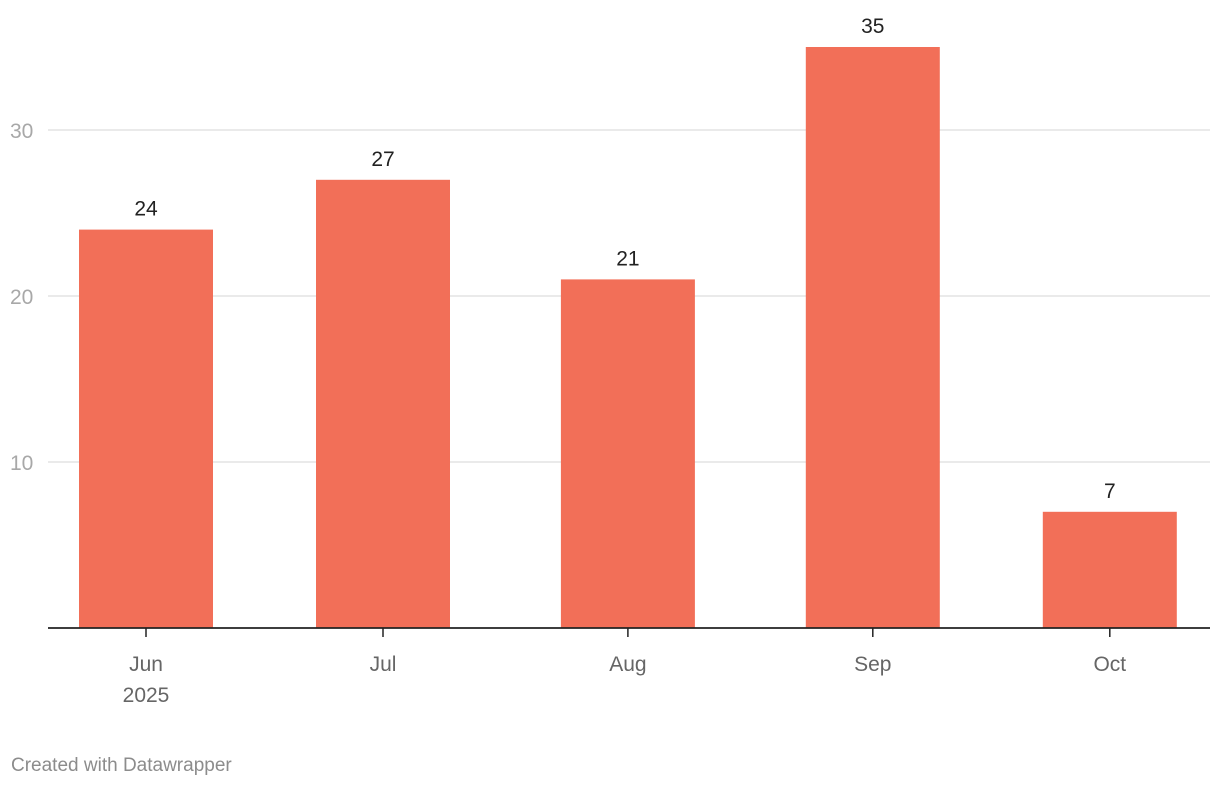 This screenshot has width=1220, height=790. Describe the element at coordinates (1109, 664) in the screenshot. I see `x-tick-label: Oct` at that location.